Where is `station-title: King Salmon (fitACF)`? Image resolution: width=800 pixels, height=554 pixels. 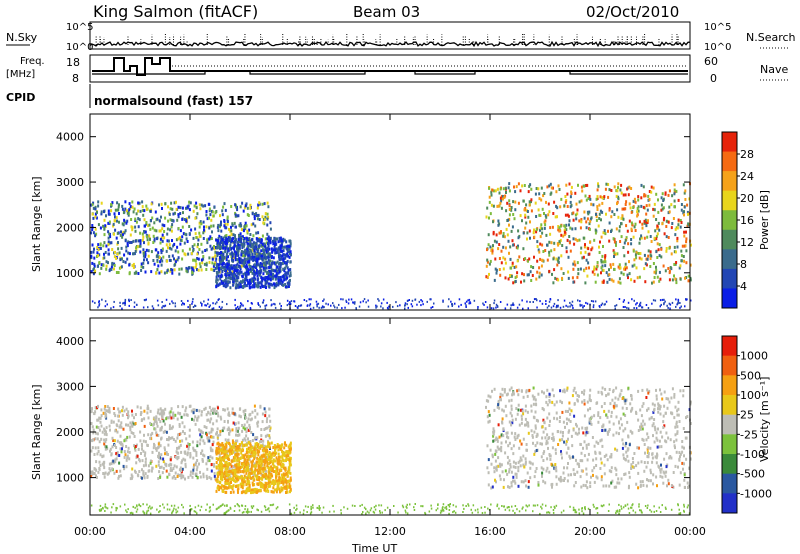 station-title: King Salmon (fitACF) is located at coordinates (175, 11).